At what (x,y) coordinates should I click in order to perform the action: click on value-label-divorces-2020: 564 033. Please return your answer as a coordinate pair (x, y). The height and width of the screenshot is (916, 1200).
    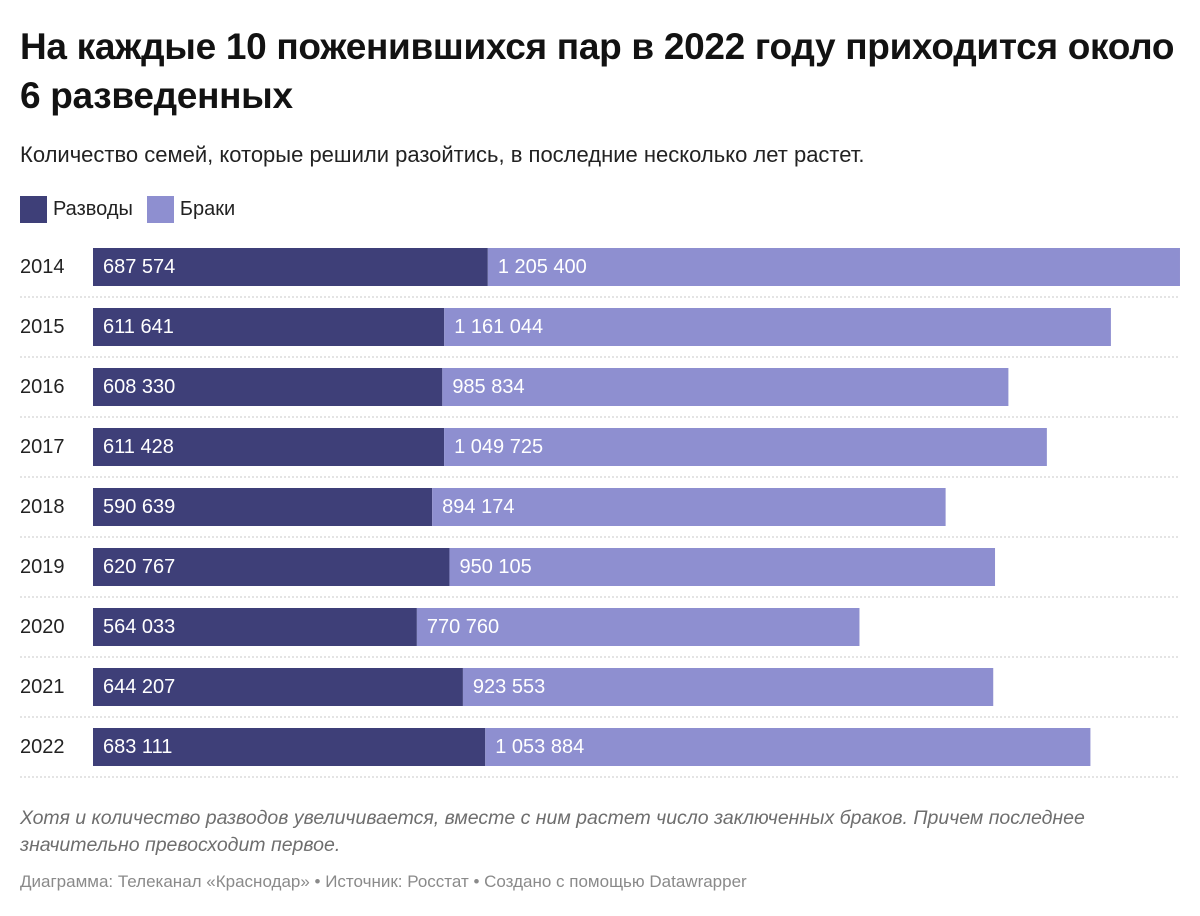
    Looking at the image, I should click on (139, 627).